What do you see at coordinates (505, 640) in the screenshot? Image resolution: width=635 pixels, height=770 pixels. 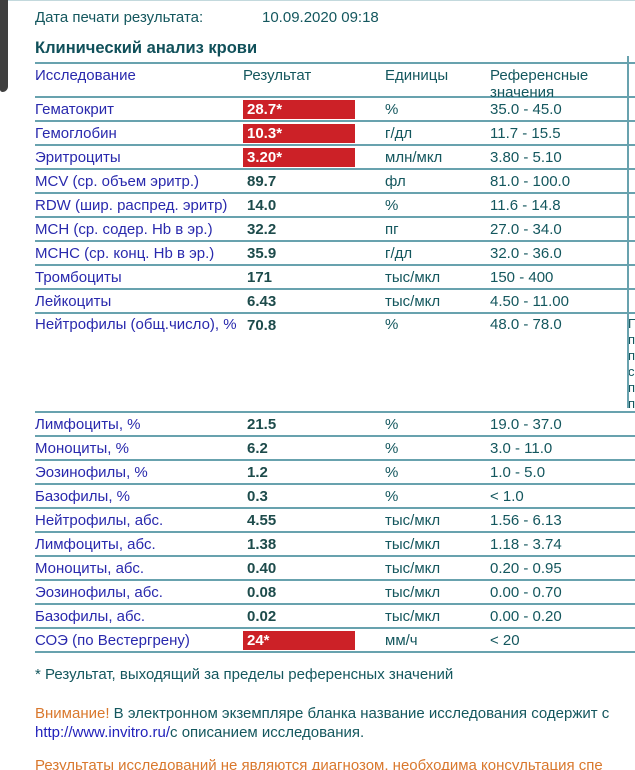 I see `reference-range: < 20` at bounding box center [505, 640].